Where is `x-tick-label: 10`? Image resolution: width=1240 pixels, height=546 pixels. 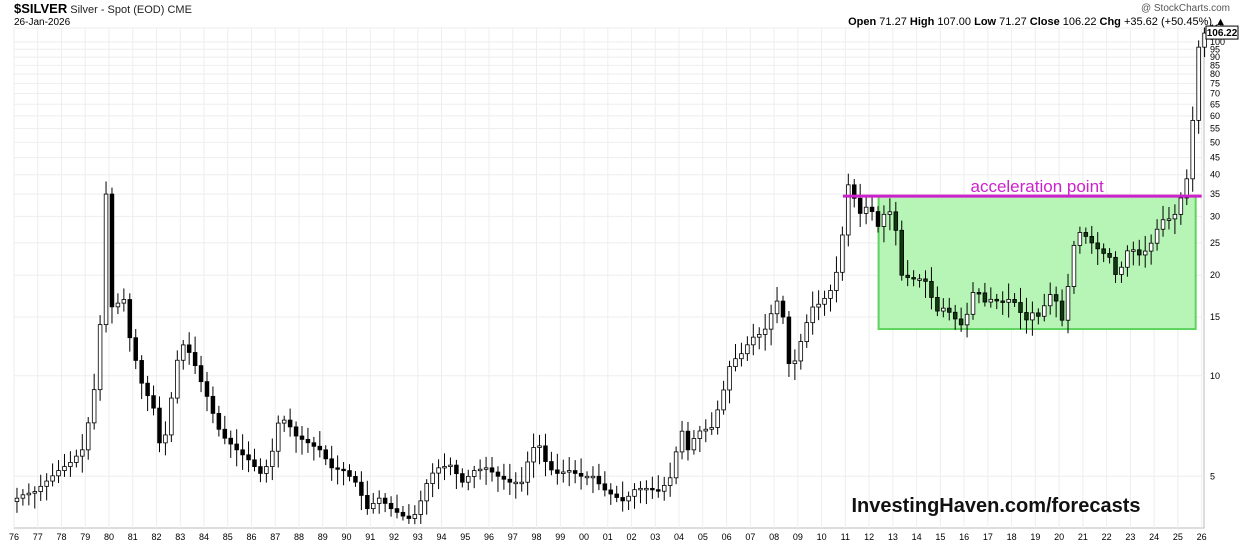 x-tick-label: 10 is located at coordinates (822, 537).